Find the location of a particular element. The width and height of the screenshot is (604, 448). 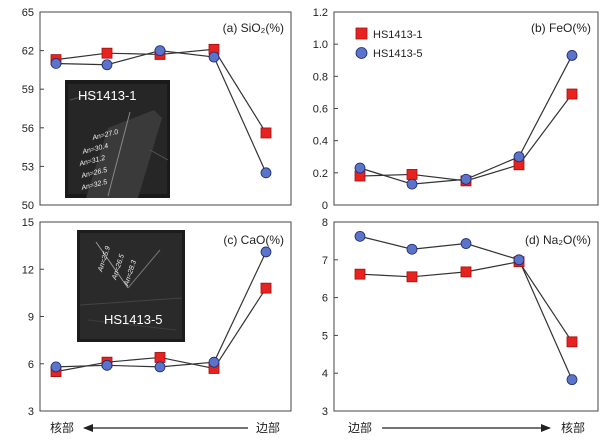

y-tick-label-c-1: 6 is located at coordinates (31, 365).